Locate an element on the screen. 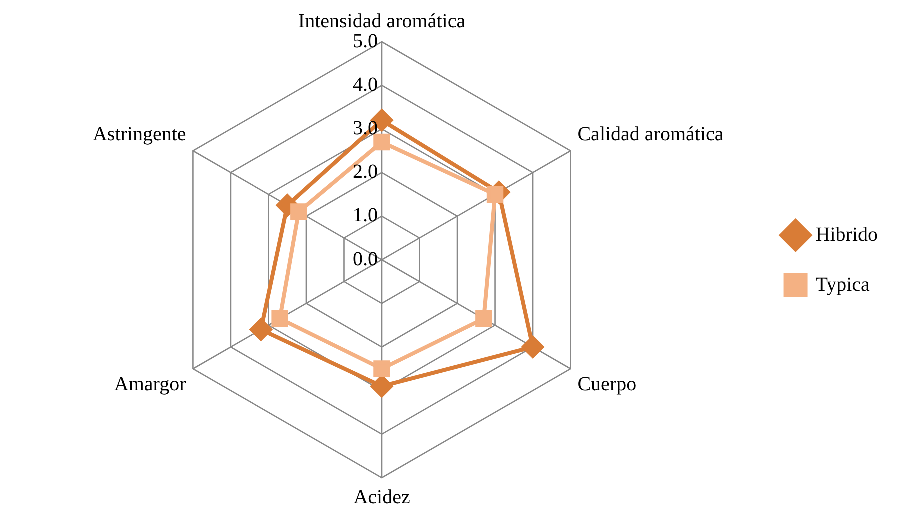  y-tick-label: 5.0 is located at coordinates (365, 41).